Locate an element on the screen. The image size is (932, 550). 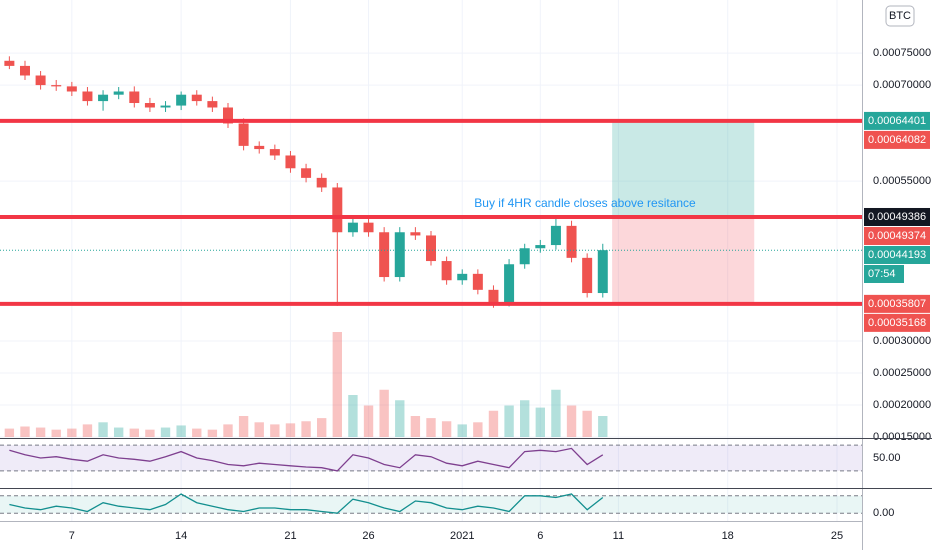
price-label: 0.00035168 is located at coordinates (897, 323).